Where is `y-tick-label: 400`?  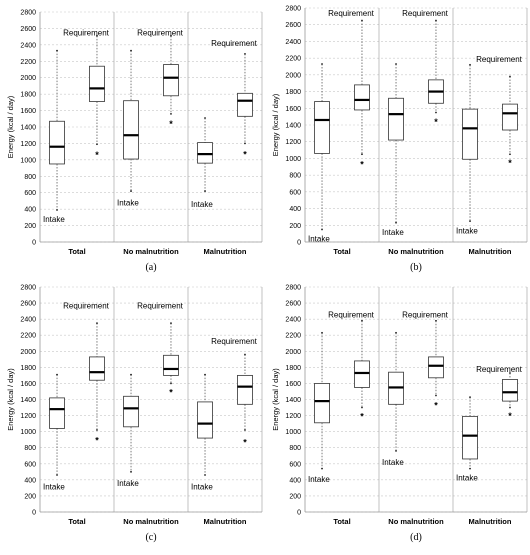 y-tick-label: 400 is located at coordinates (30, 210).